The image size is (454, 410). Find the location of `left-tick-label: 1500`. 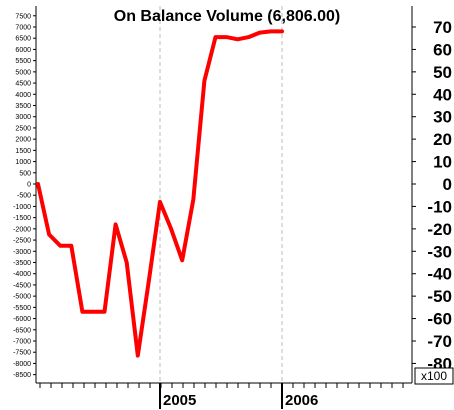

left-tick-label: 1500 is located at coordinates (23, 151).